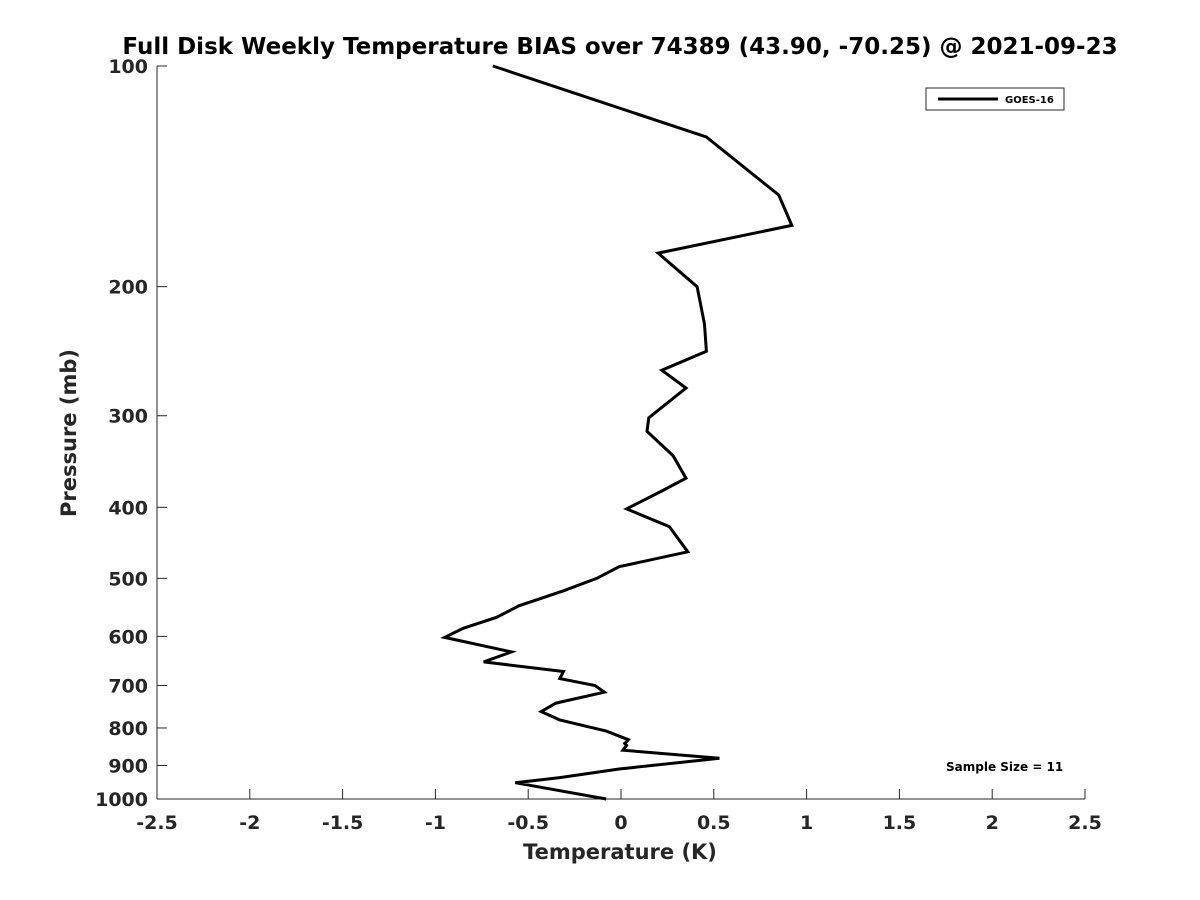  I want to click on y-axis-label: Pressure (mb), so click(69, 433).